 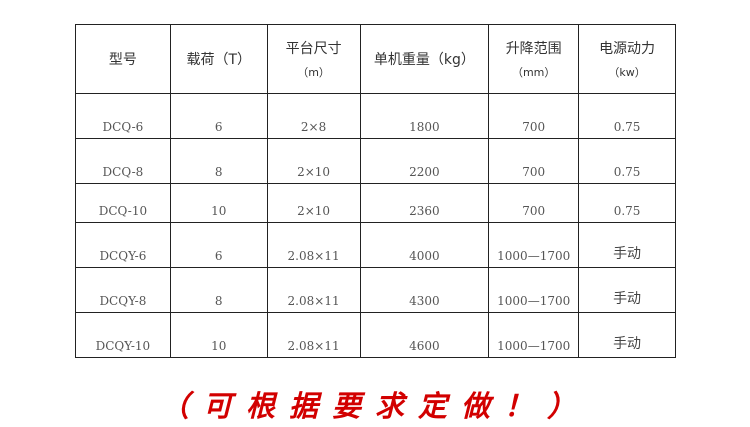 What do you see at coordinates (533, 72) in the screenshot?
I see `header-unit: （mm）` at bounding box center [533, 72].